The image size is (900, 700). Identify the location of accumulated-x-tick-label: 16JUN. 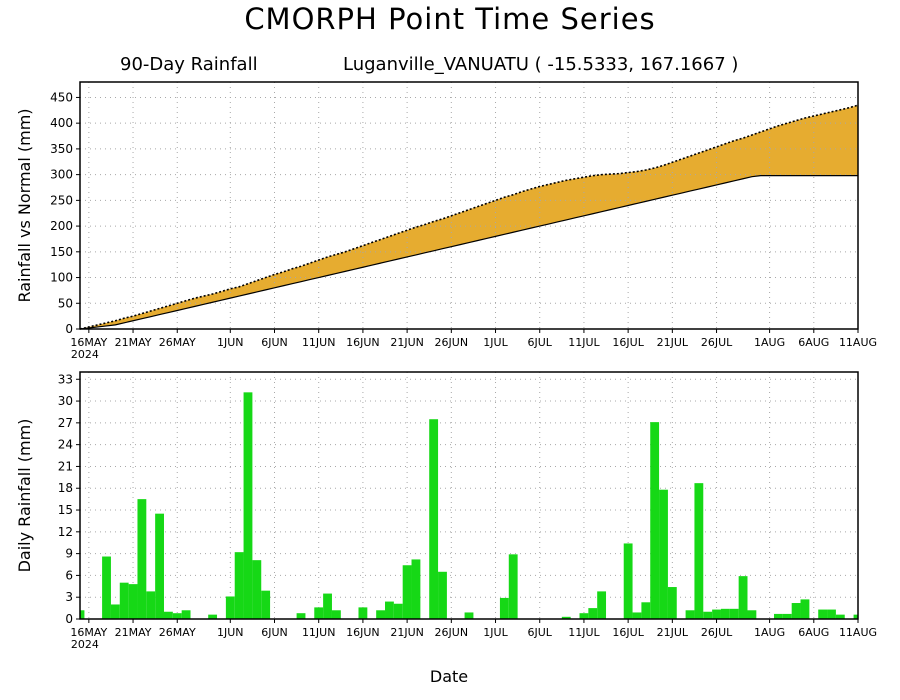
(363, 342).